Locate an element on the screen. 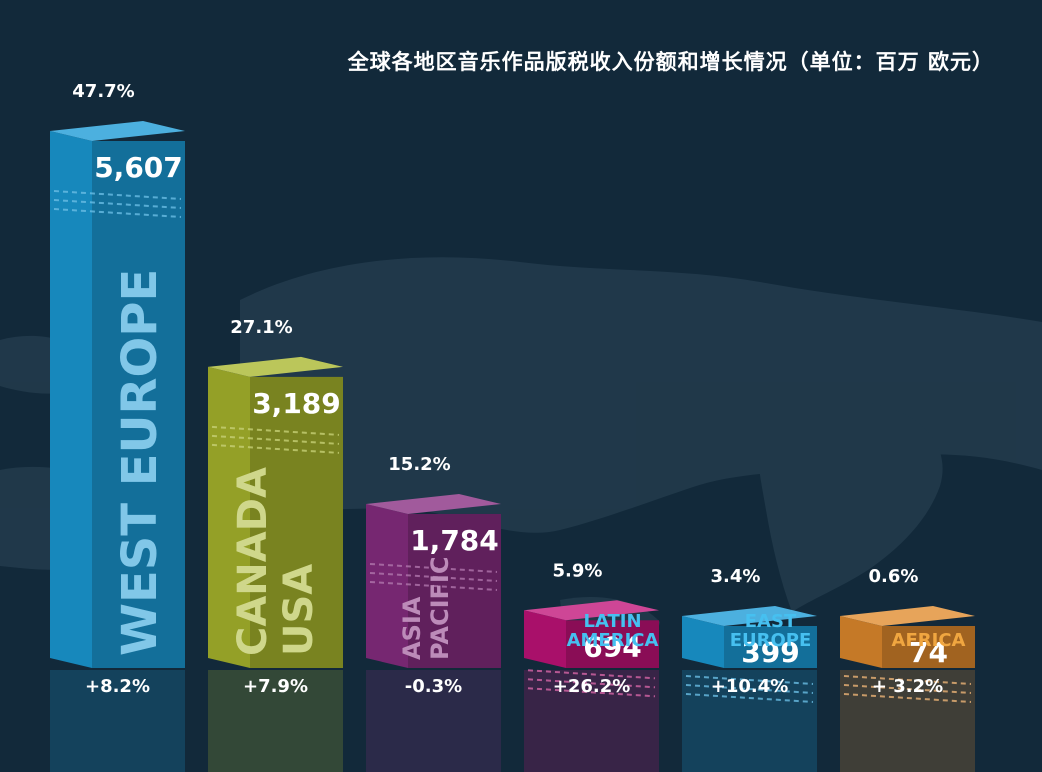  share-label: 3.4% is located at coordinates (736, 576).